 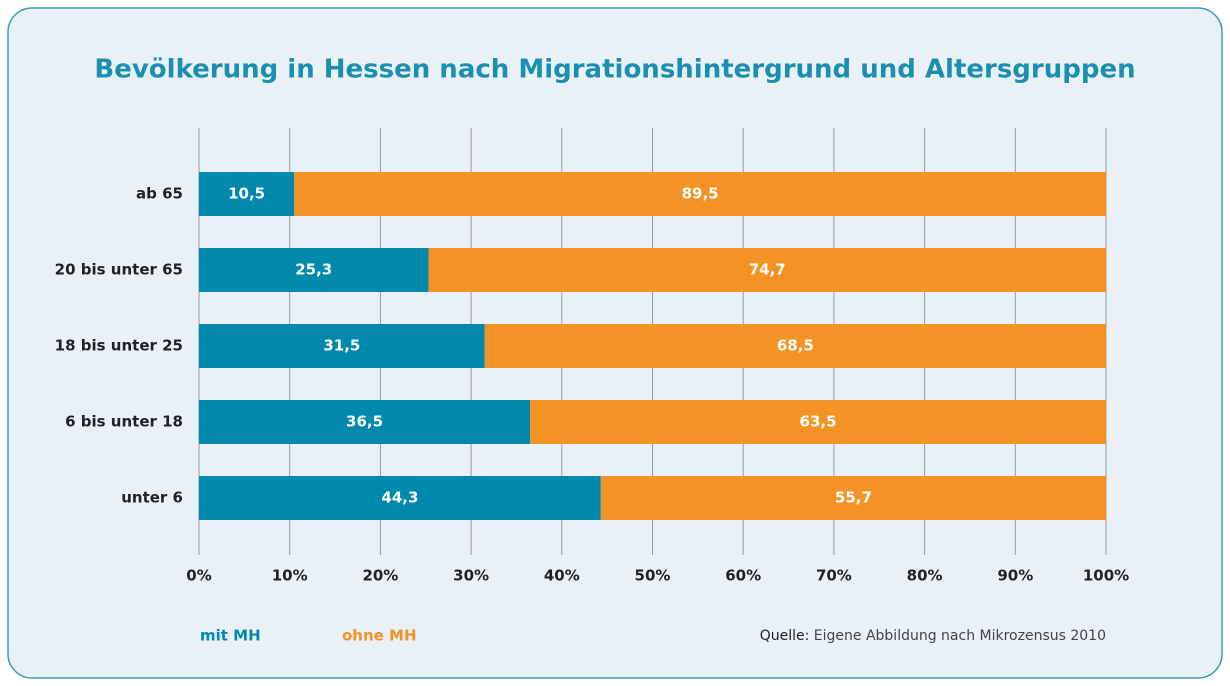 I want to click on data-label: 31,5, so click(x=341, y=346).